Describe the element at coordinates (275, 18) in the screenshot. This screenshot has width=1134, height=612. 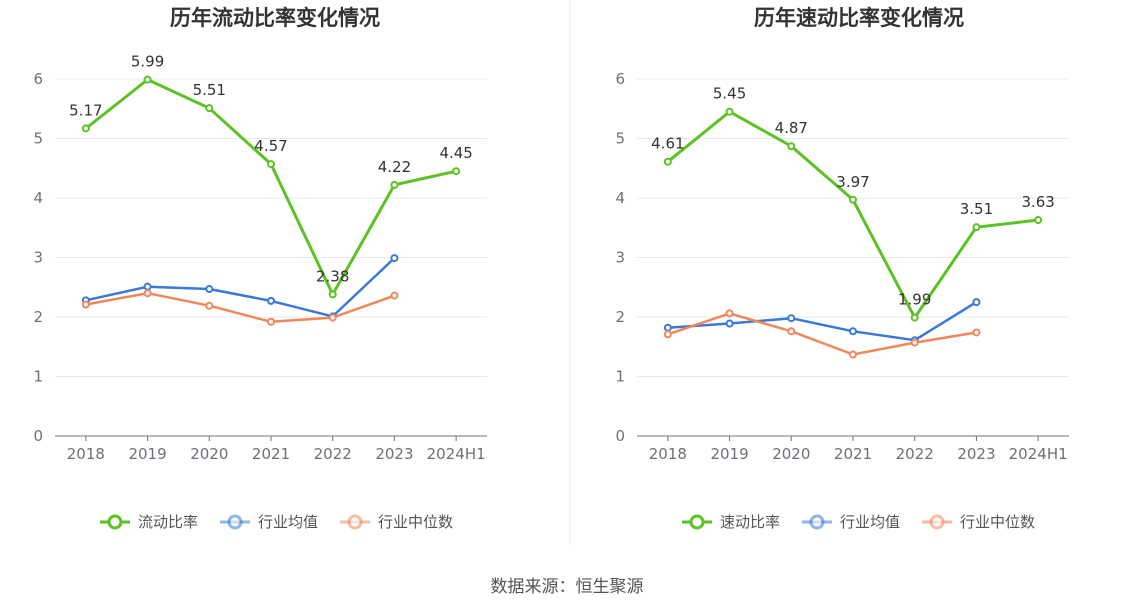
I see `chart-title: 历年流动比率变化情况` at that location.